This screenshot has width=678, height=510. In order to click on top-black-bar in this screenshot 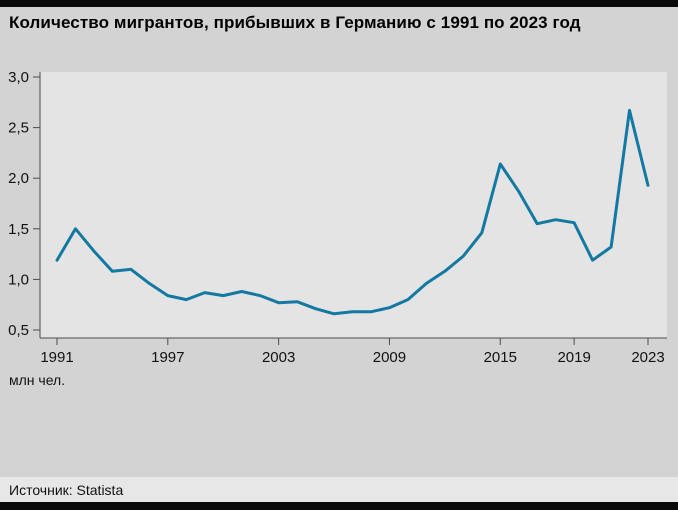, I will do `click(339, 3)`.